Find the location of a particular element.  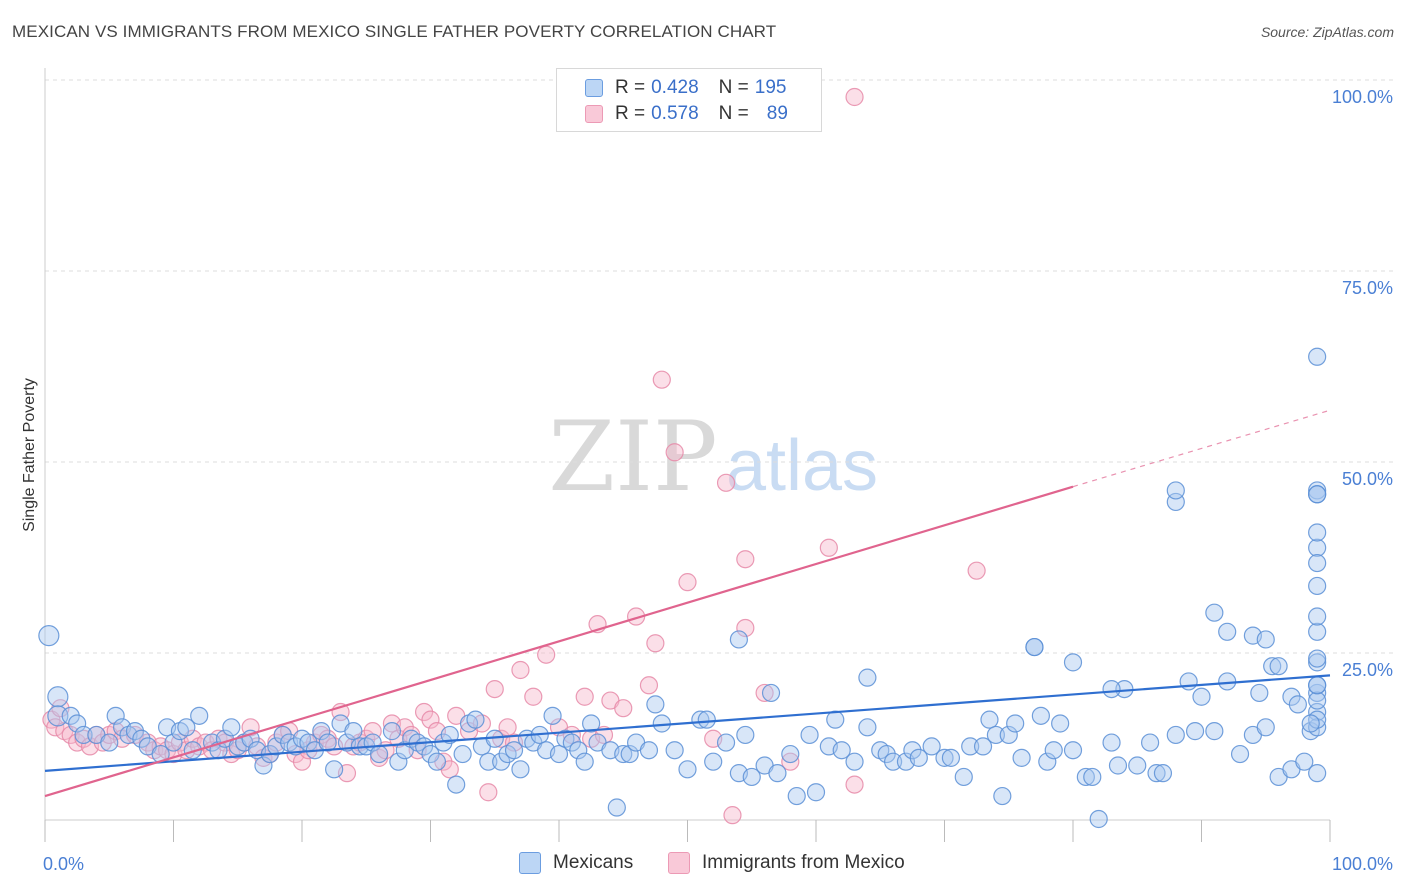

legend-row-immigrants: R = 0.578 N = 89 is located at coordinates (686, 114).